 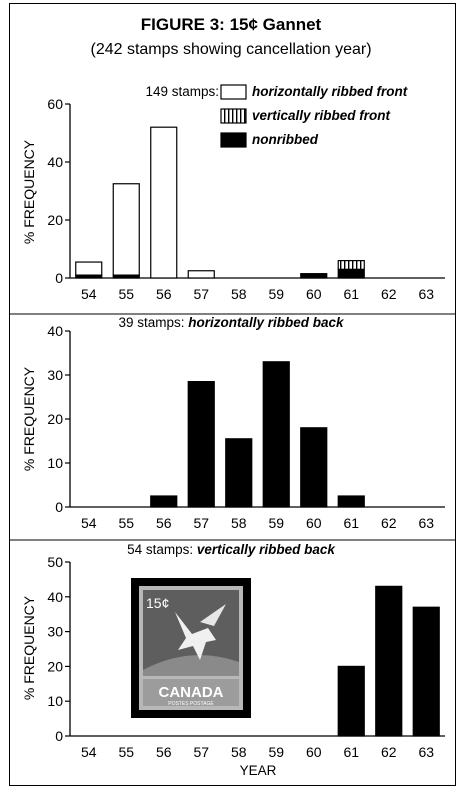 I want to click on stamp-bottom-text: POSTES POSTAGE, so click(x=191, y=704).